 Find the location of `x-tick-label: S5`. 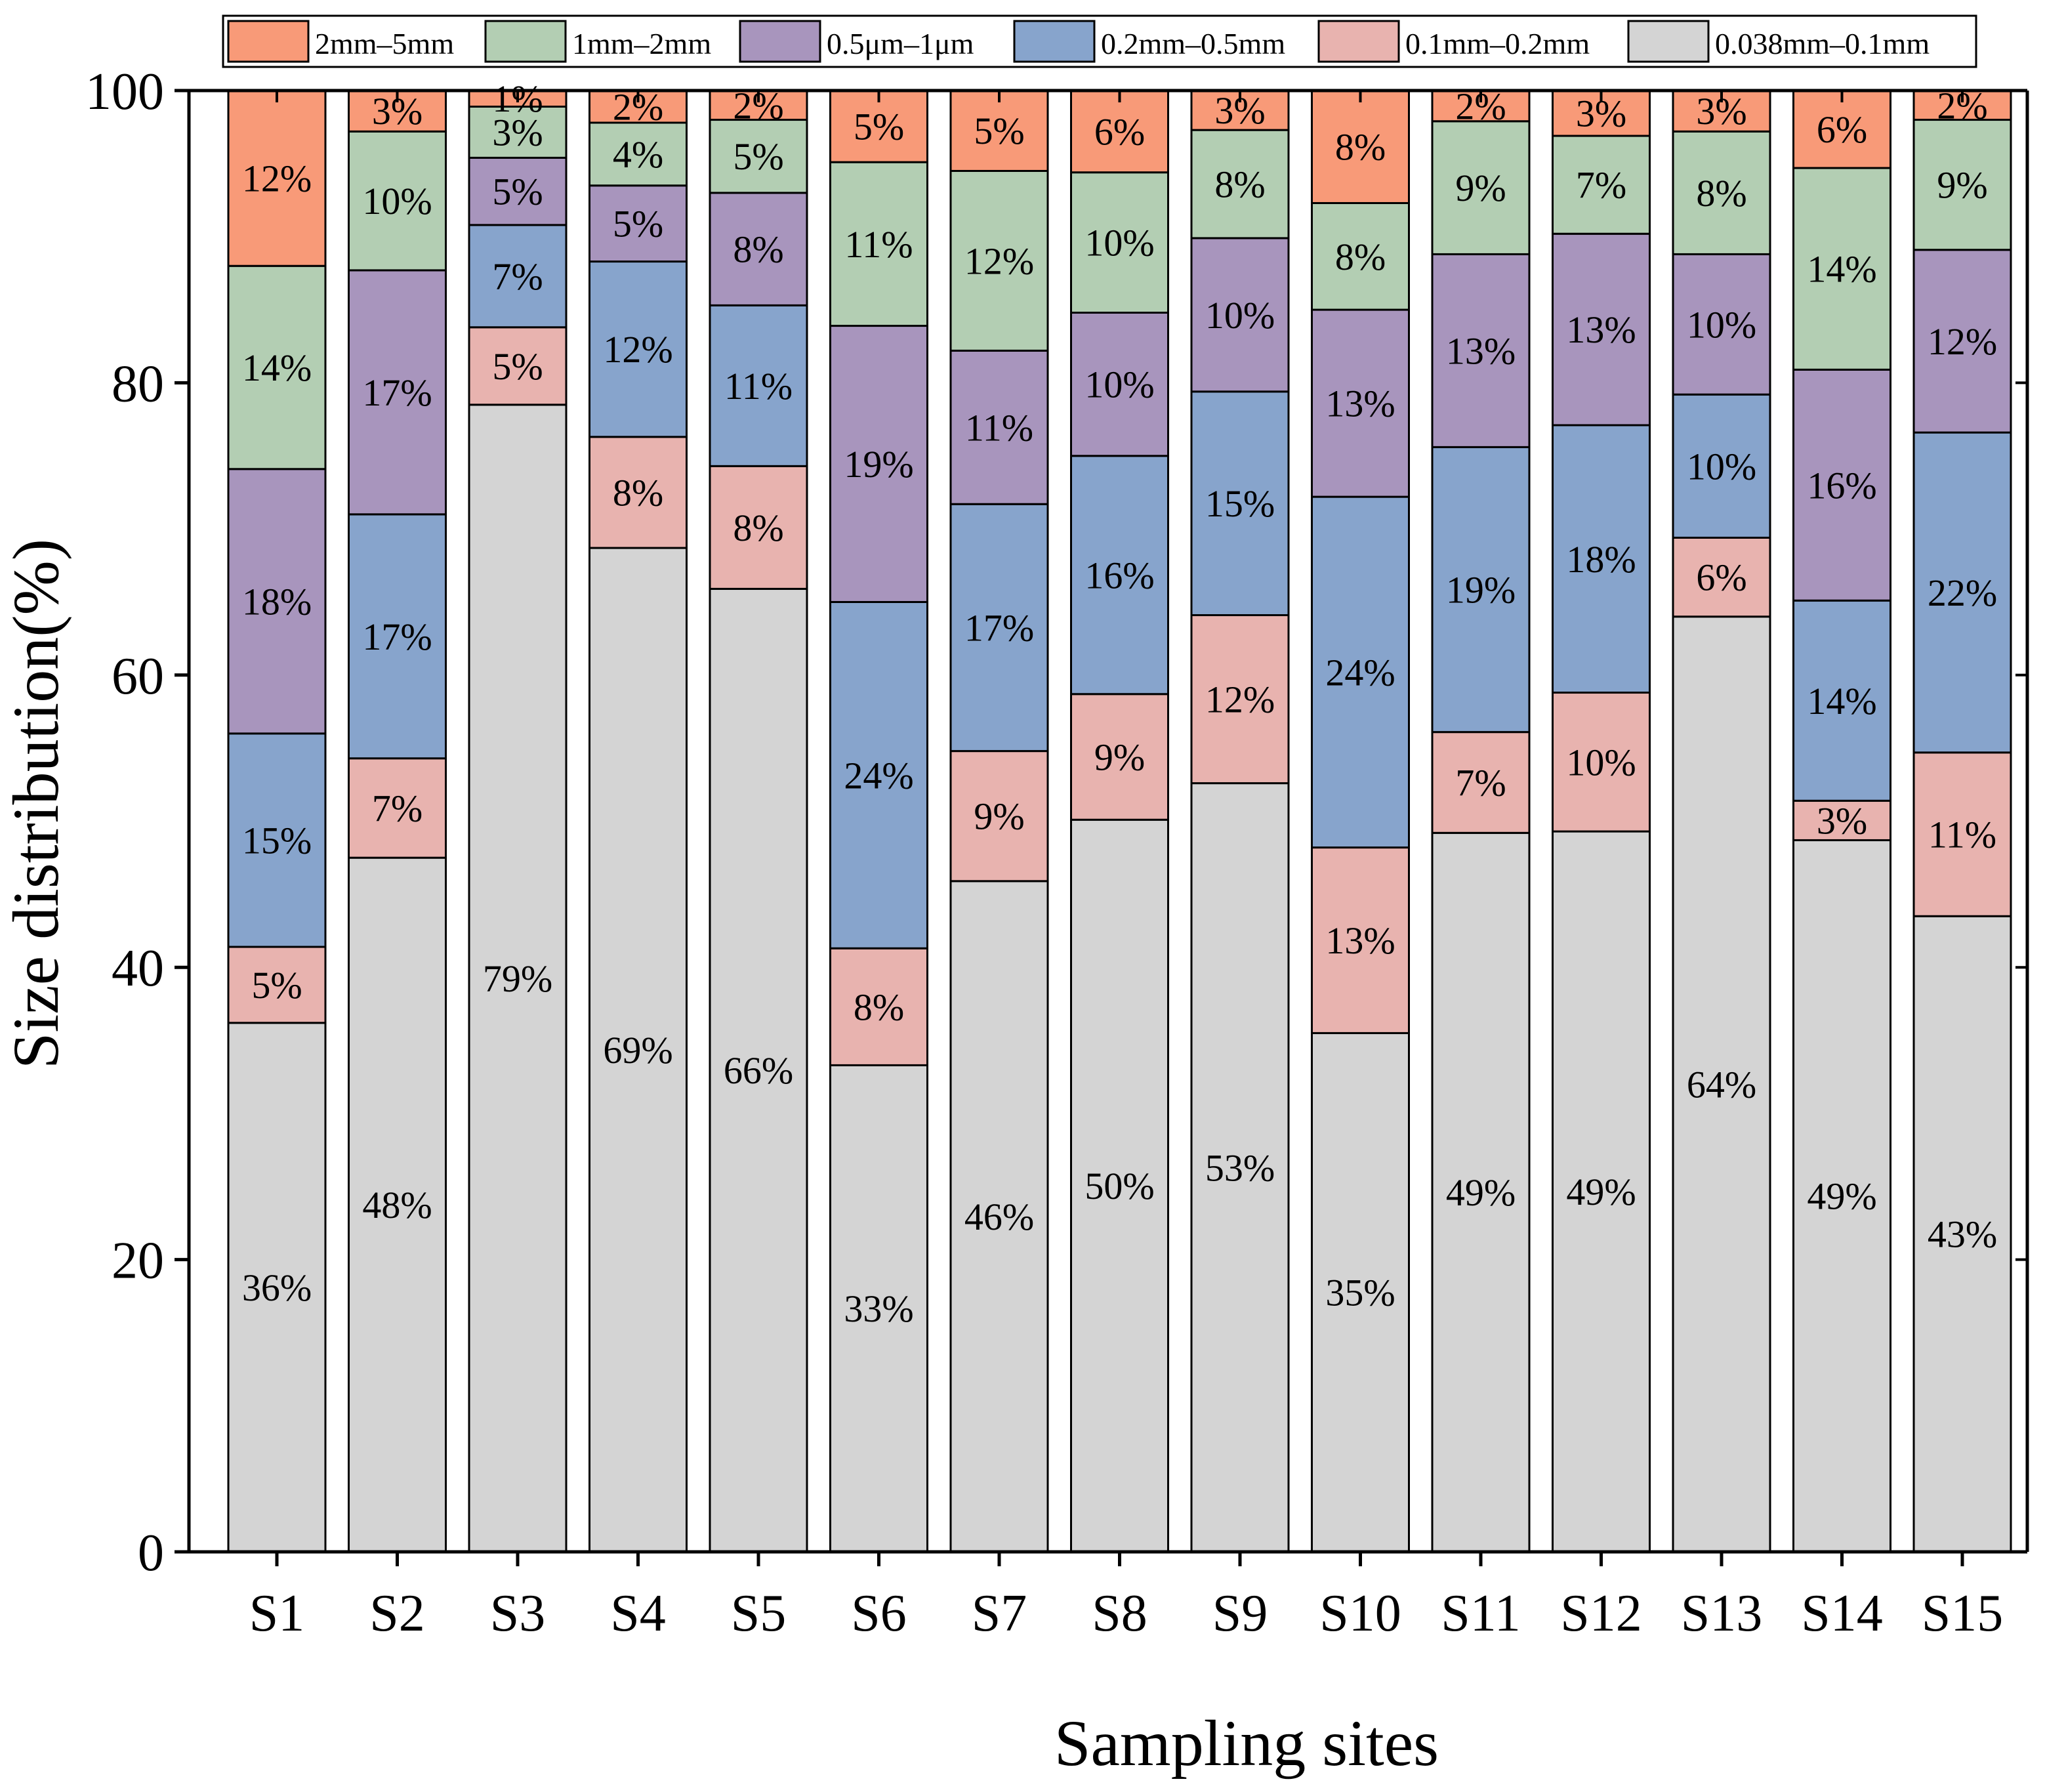

x-tick-label: S5 is located at coordinates (759, 1613).